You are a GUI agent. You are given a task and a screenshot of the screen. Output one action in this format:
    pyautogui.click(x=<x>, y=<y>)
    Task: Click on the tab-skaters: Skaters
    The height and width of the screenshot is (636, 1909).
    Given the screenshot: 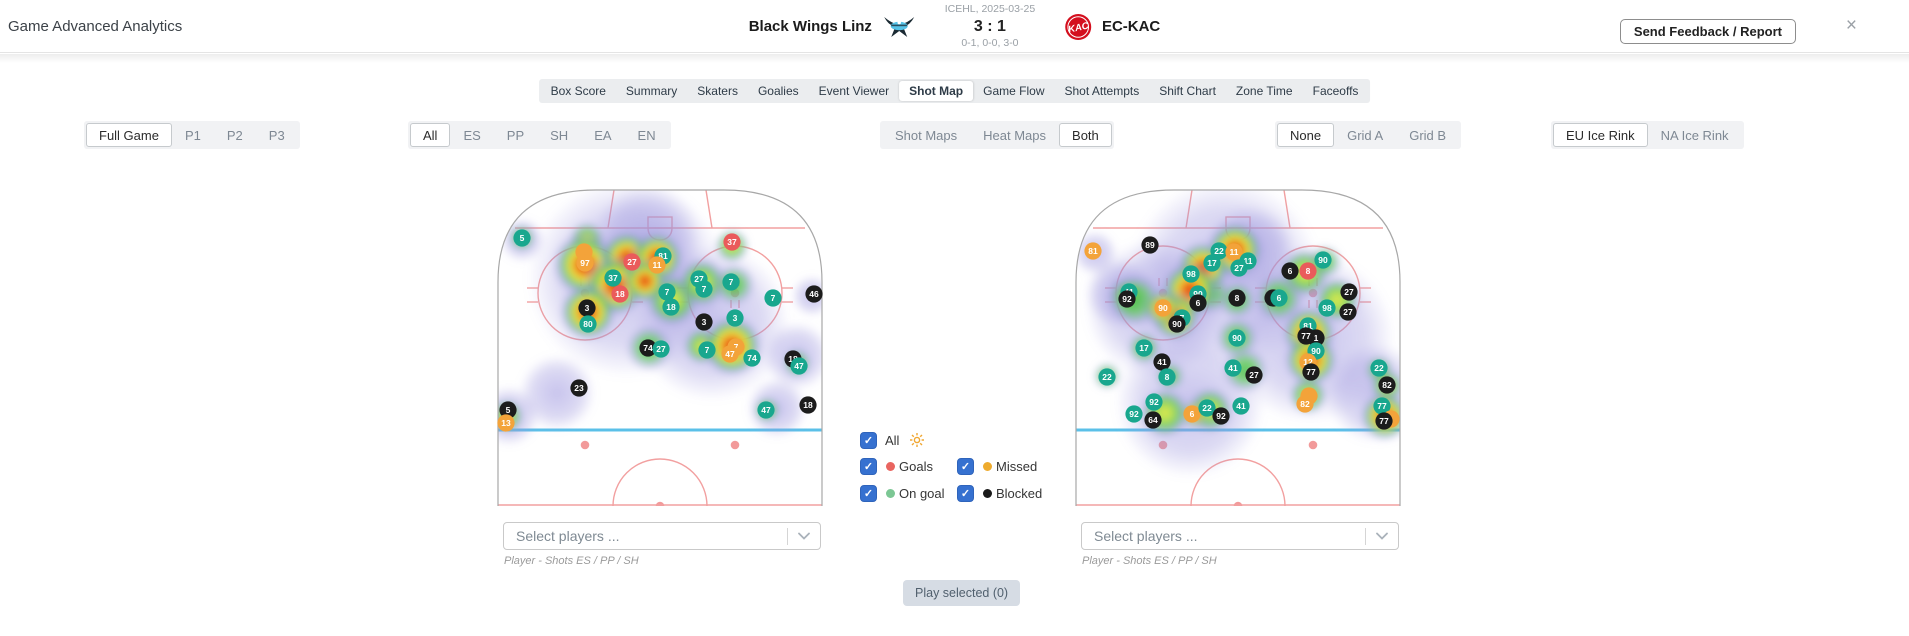 What is the action you would take?
    pyautogui.click(x=717, y=91)
    